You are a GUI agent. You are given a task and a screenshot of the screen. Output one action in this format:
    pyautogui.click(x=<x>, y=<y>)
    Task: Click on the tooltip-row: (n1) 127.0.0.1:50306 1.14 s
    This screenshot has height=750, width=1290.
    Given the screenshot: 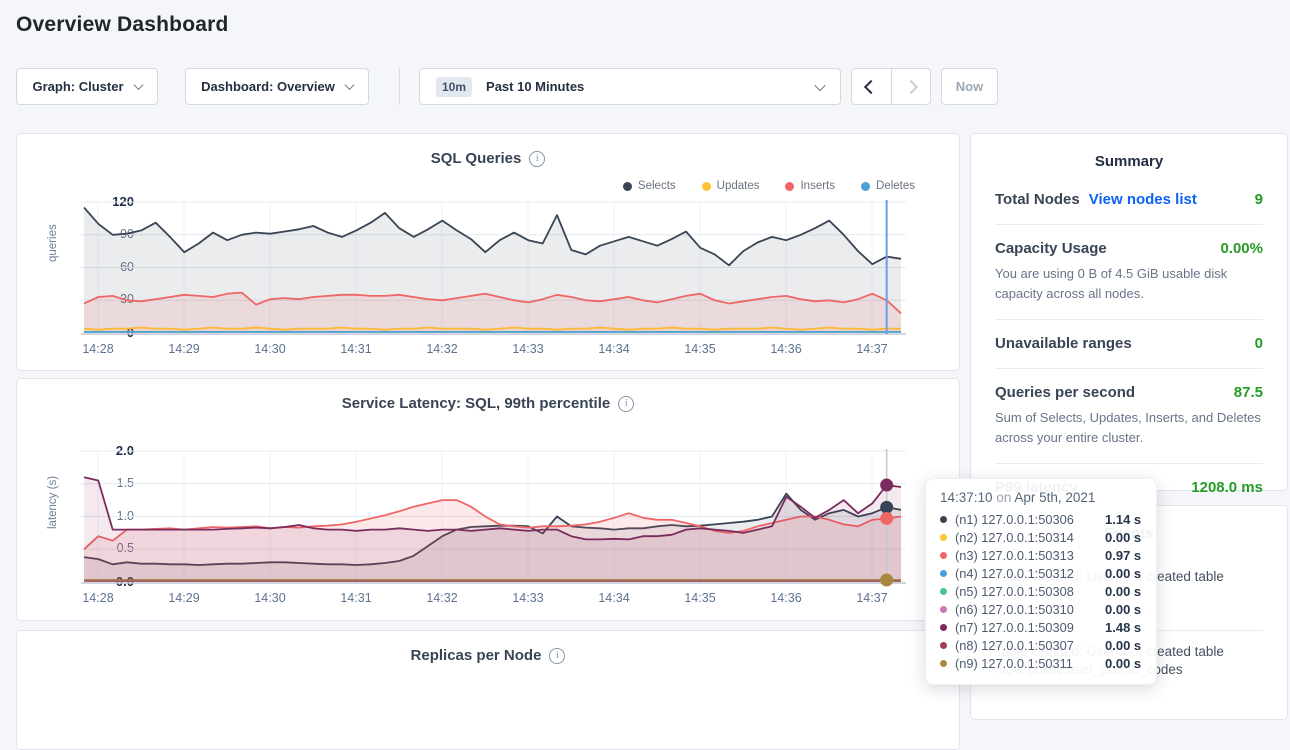 What is the action you would take?
    pyautogui.click(x=1041, y=519)
    